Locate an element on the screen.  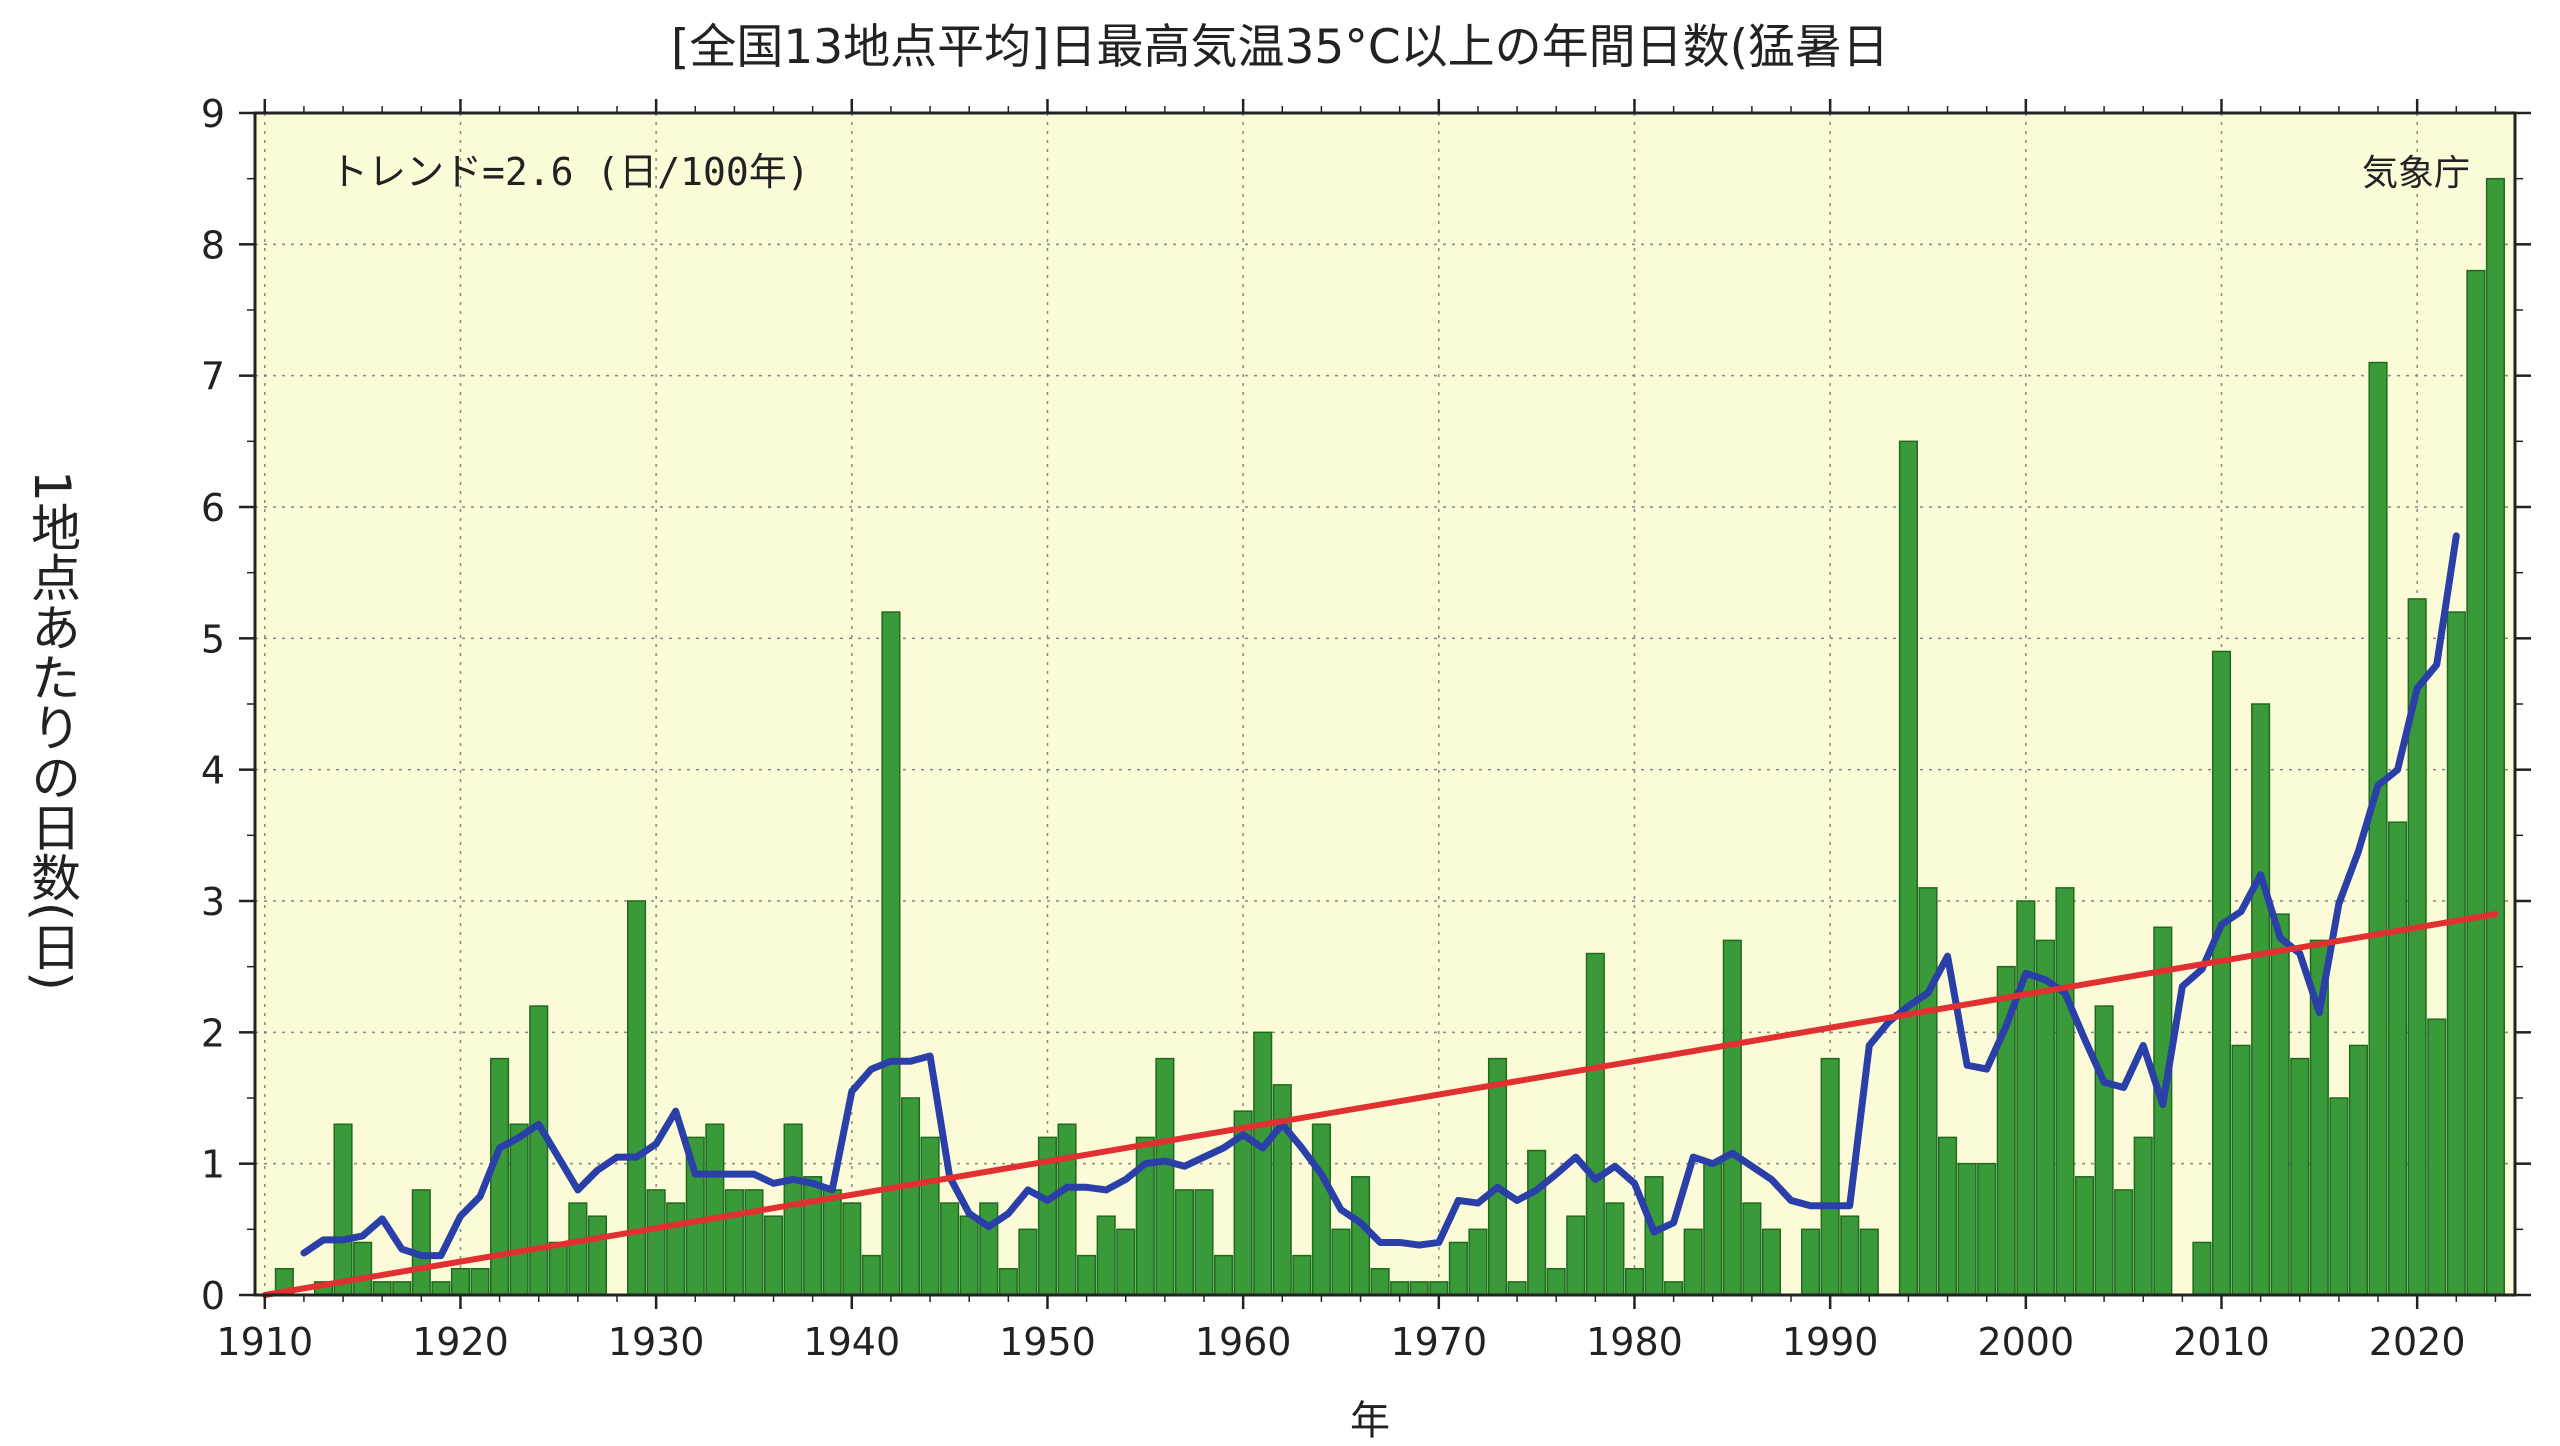
y-tick-label: 7 is located at coordinates (213, 377).